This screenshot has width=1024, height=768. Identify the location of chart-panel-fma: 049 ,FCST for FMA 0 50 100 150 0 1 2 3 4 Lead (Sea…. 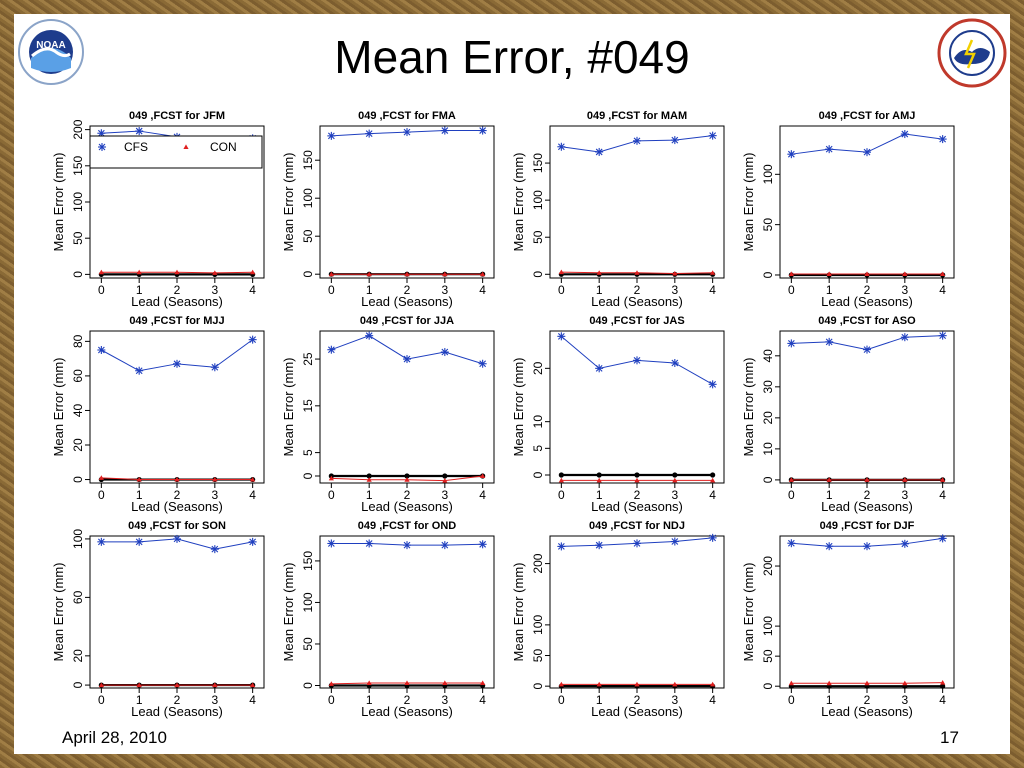
(388, 209).